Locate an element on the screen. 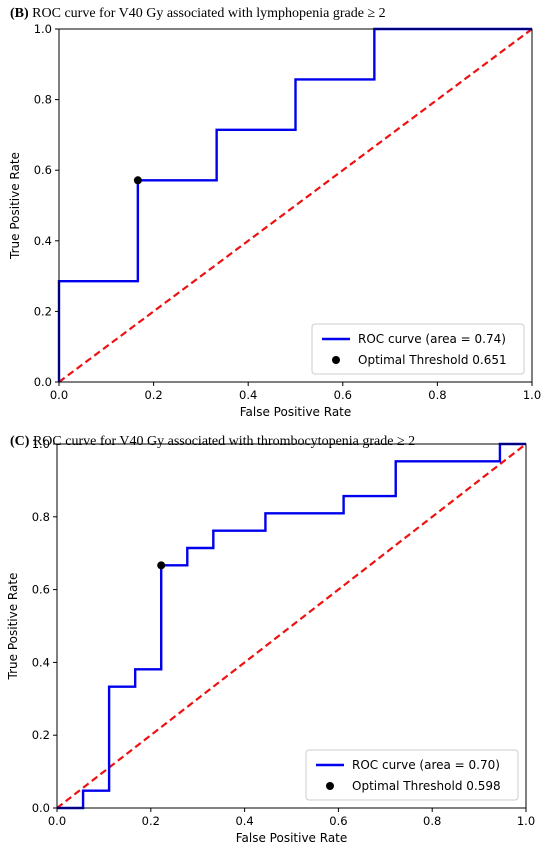 This screenshot has width=550, height=855. legend-roc-label: ROC curve (area = 0.70) is located at coordinates (426, 765).